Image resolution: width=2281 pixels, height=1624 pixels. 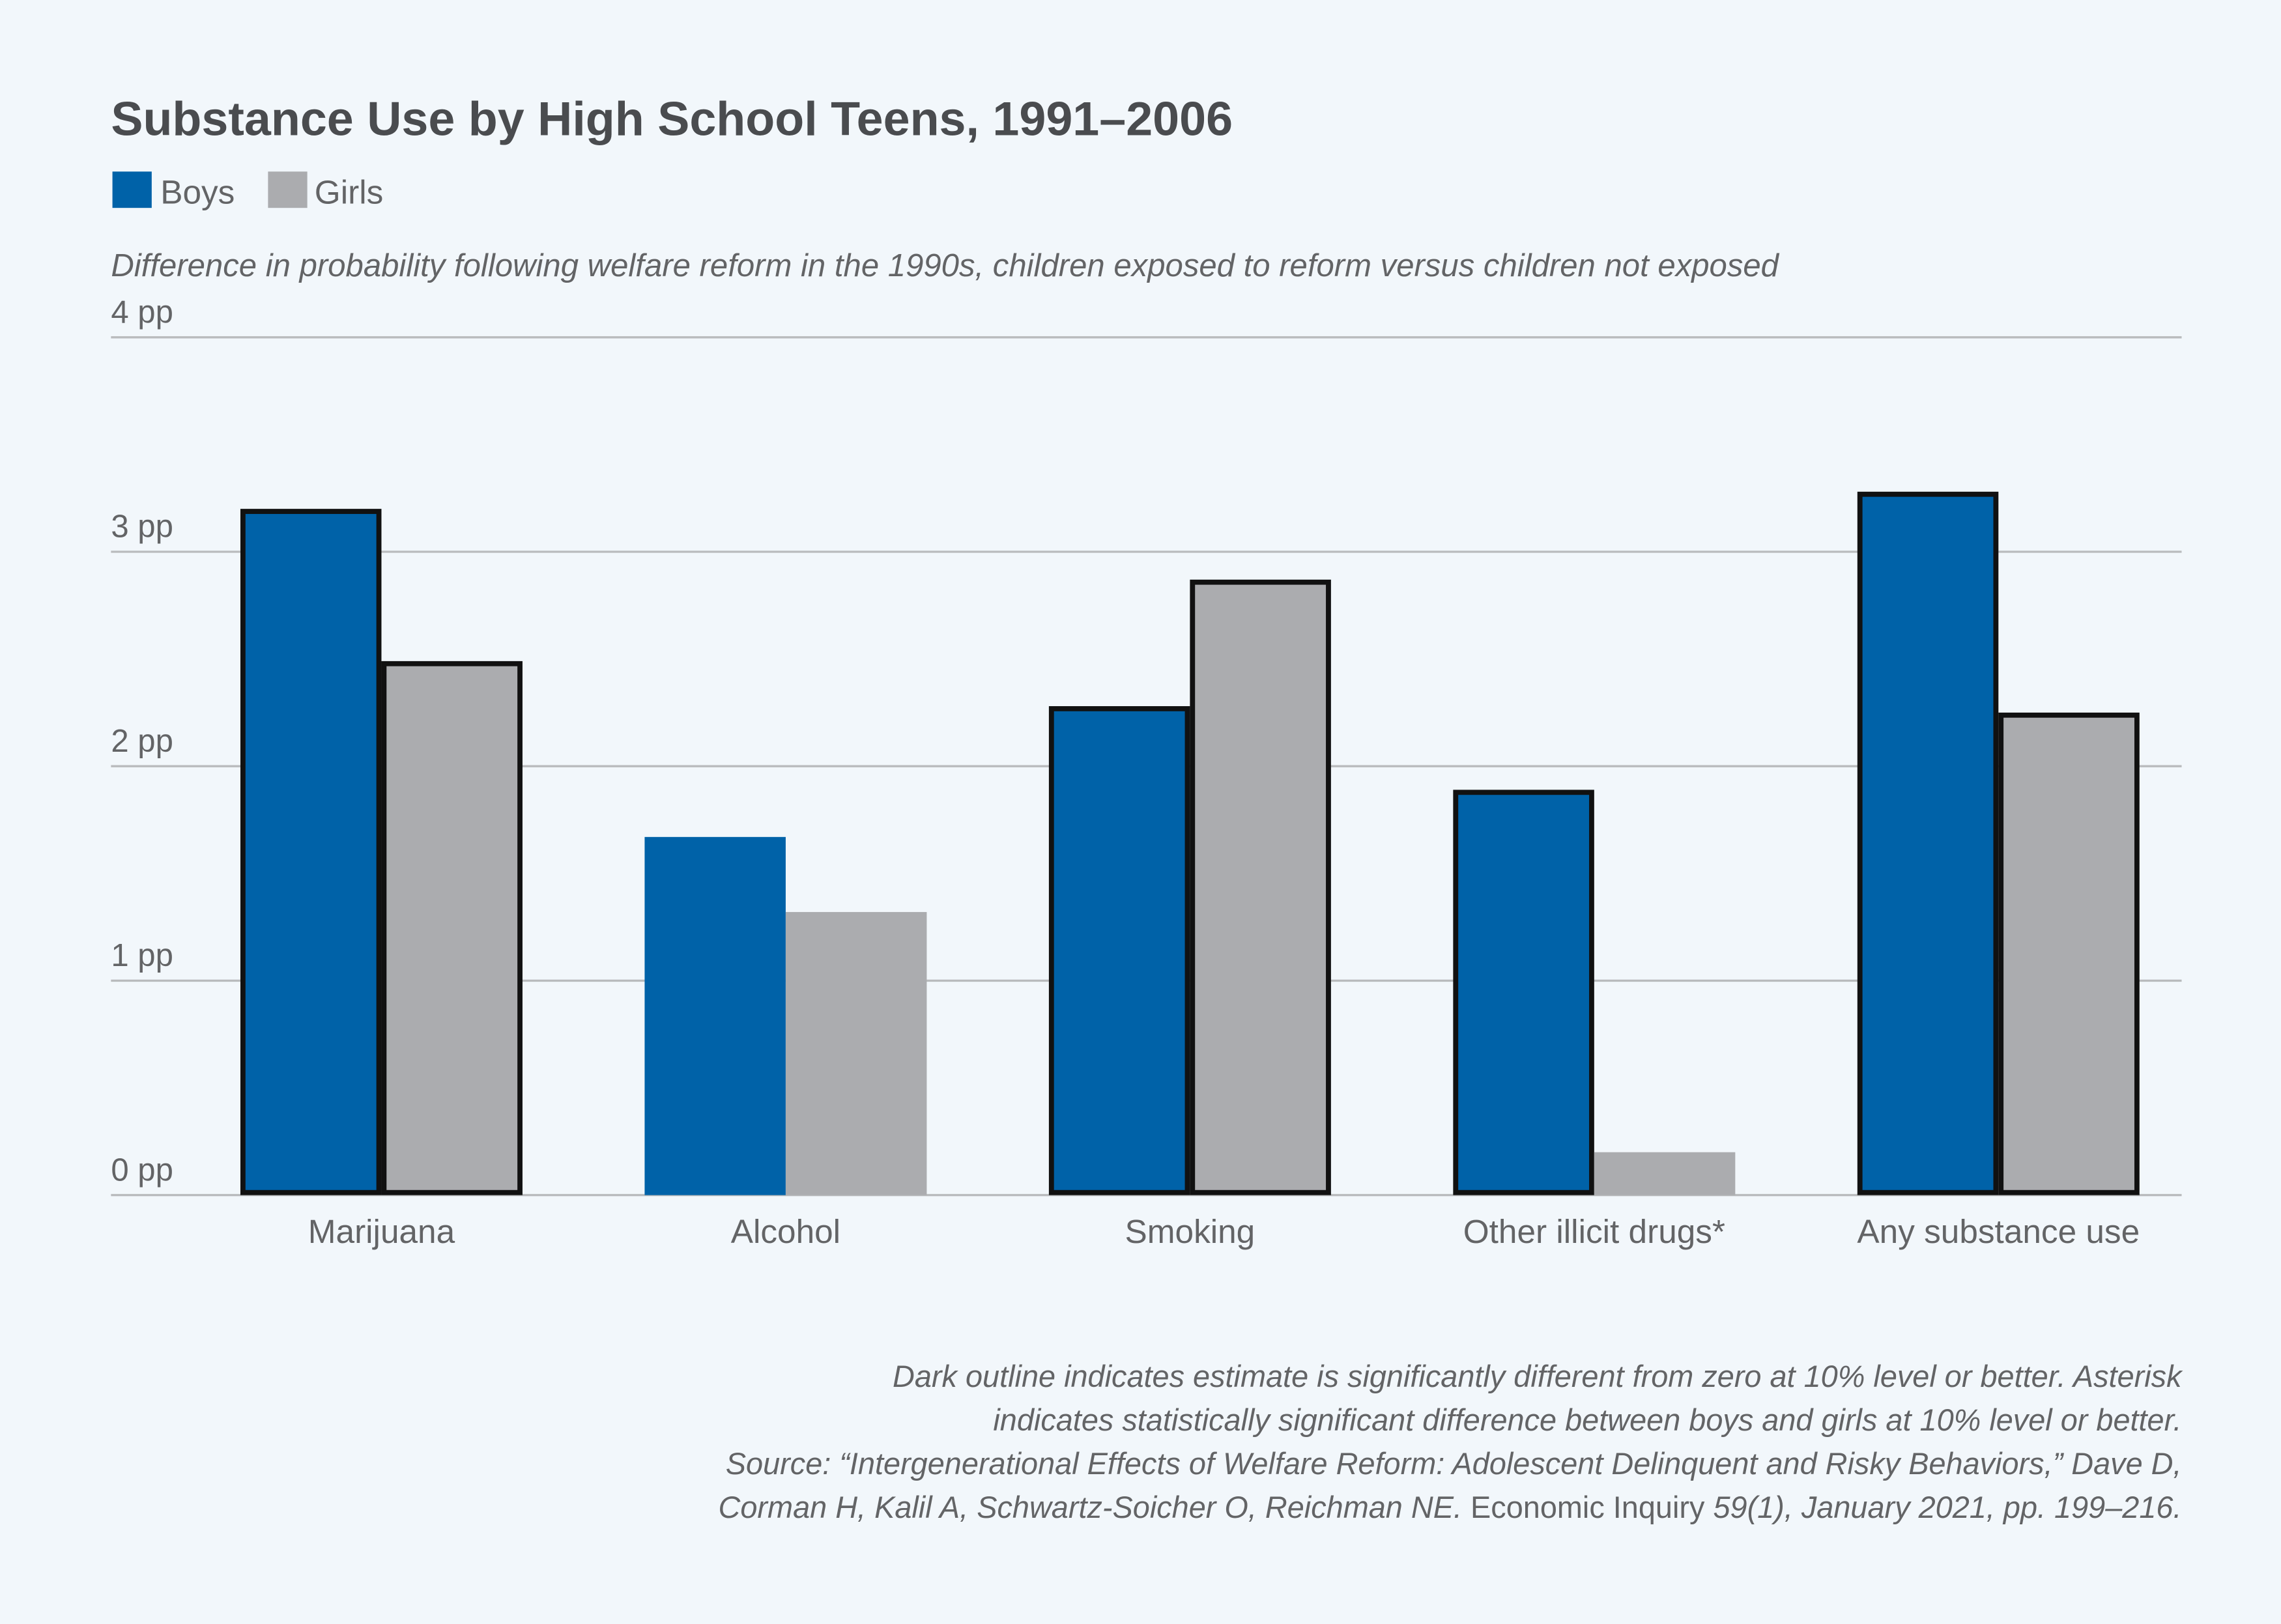 I want to click on source-details: 59(1), January 2021, pp. 199–216., so click(x=1942, y=1507).